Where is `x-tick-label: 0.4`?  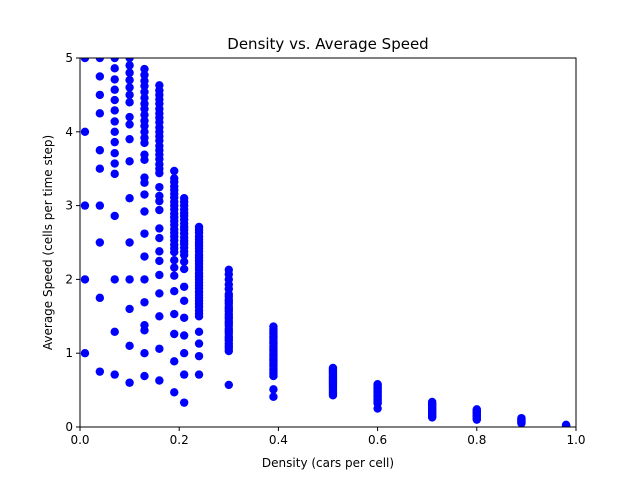 x-tick-label: 0.4 is located at coordinates (278, 440).